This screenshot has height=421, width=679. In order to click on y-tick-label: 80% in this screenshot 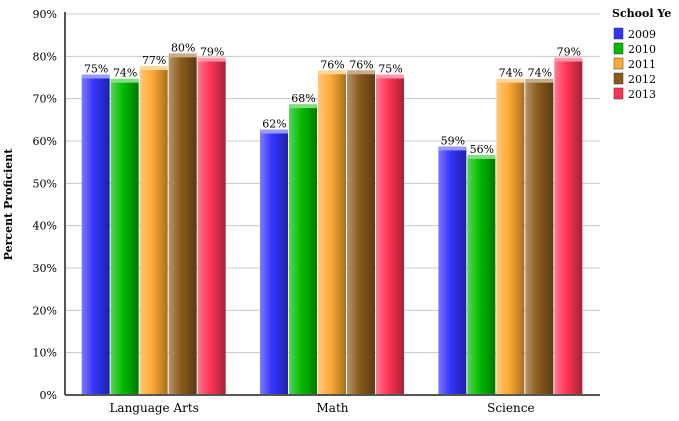, I will do `click(45, 56)`.